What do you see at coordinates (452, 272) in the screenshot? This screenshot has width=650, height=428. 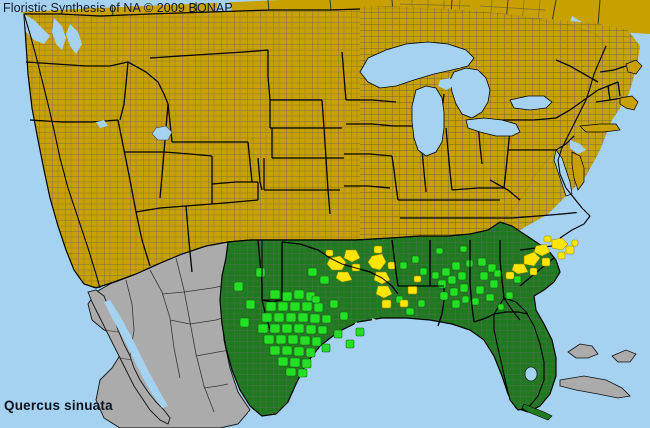 I see `county-group-rare-yellow` at bounding box center [452, 272].